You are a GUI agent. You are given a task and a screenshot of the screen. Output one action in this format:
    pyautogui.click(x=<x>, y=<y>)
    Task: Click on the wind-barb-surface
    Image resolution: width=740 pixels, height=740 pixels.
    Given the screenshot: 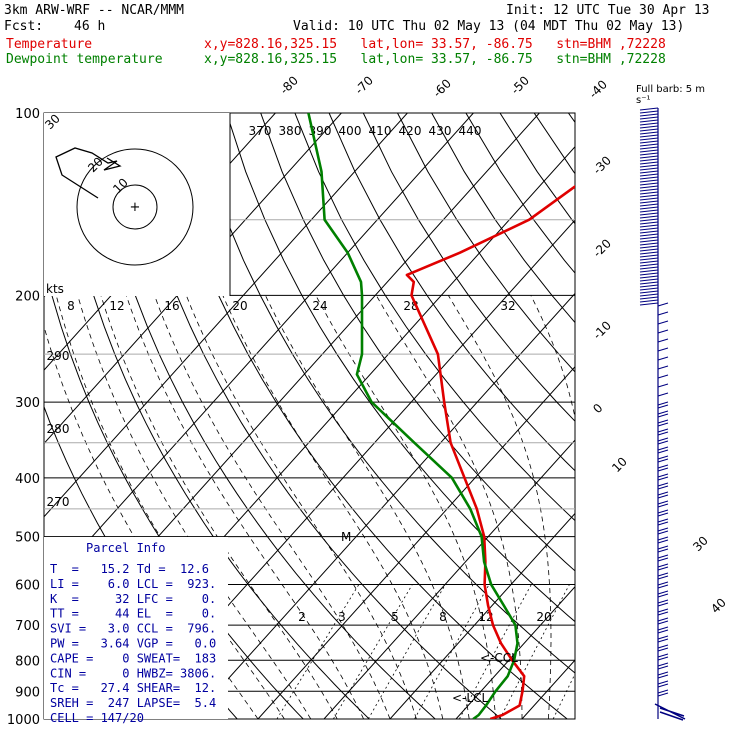 What is the action you would take?
    pyautogui.click(x=670, y=712)
    